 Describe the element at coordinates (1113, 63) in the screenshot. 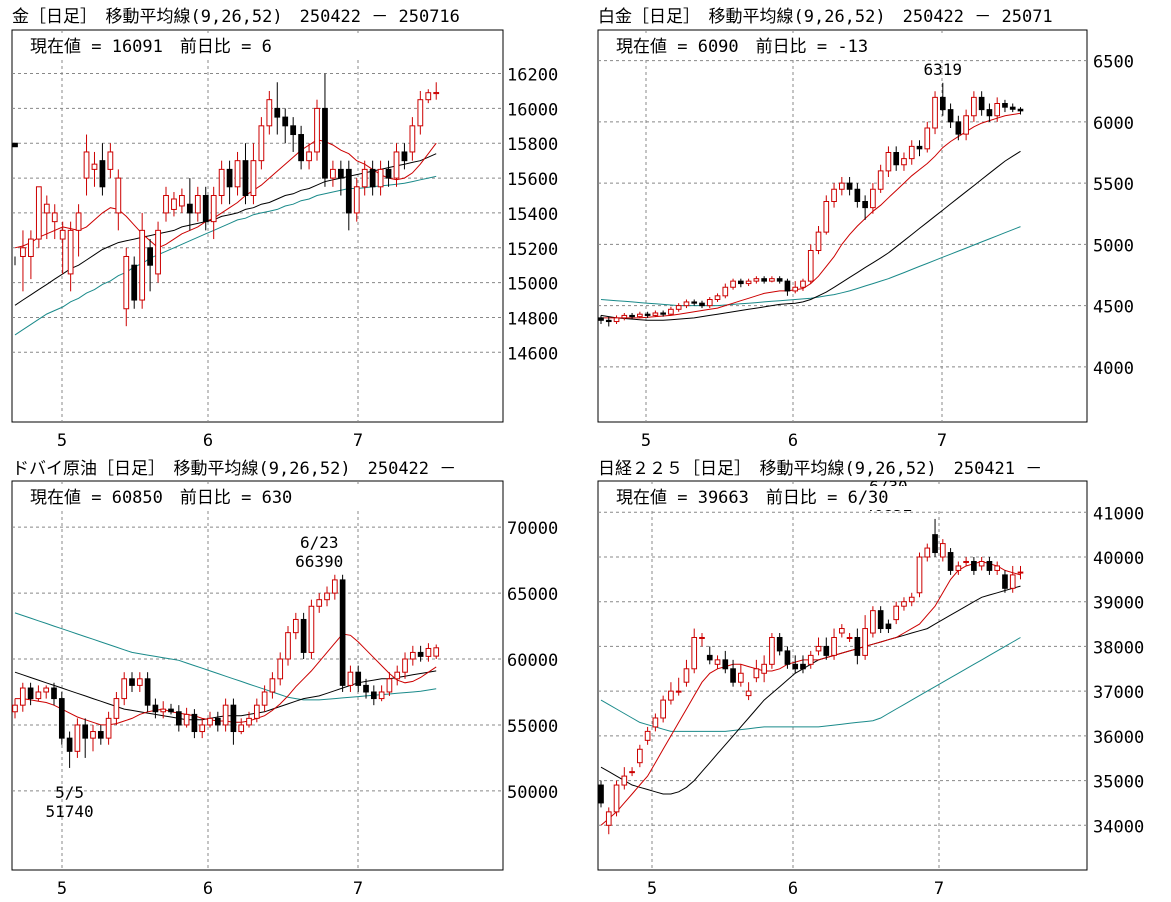

I see `y-tick-label: 6500` at that location.